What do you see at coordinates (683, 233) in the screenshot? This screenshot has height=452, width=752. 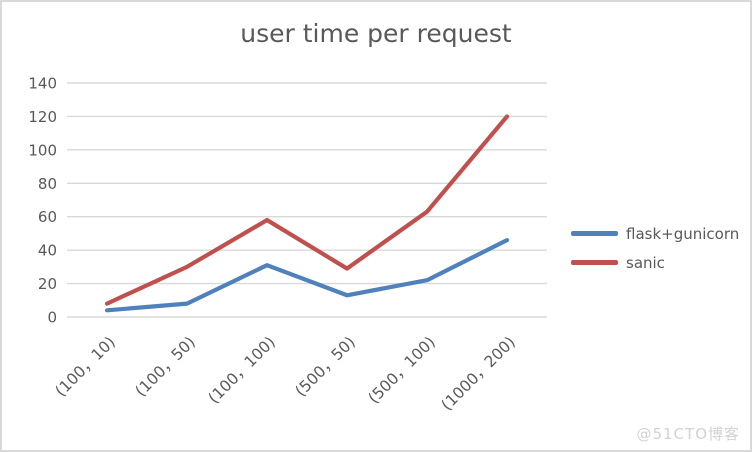 I see `legend-label-flask-gunicorn: flask+gunicorn` at bounding box center [683, 233].